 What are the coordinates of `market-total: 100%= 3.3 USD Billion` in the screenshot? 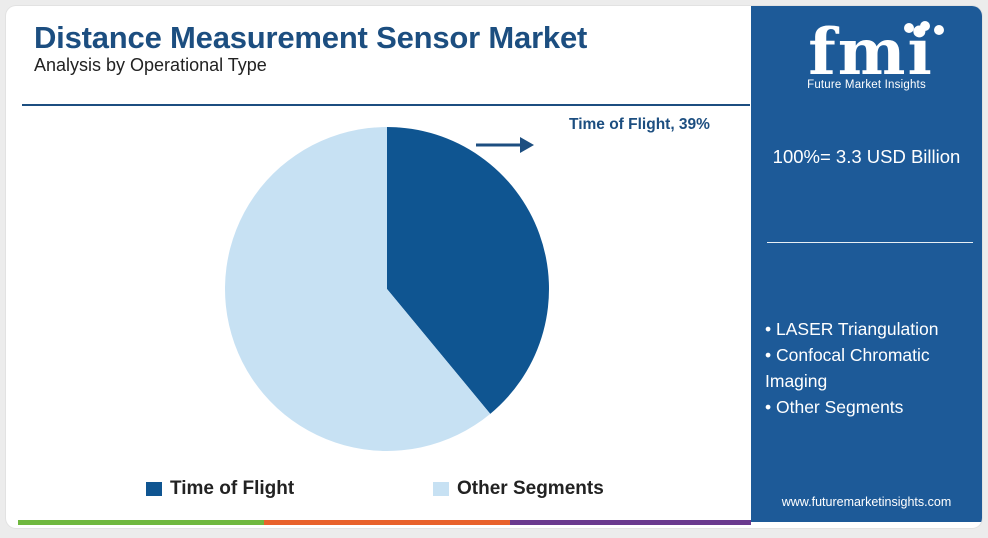 It's located at (866, 156).